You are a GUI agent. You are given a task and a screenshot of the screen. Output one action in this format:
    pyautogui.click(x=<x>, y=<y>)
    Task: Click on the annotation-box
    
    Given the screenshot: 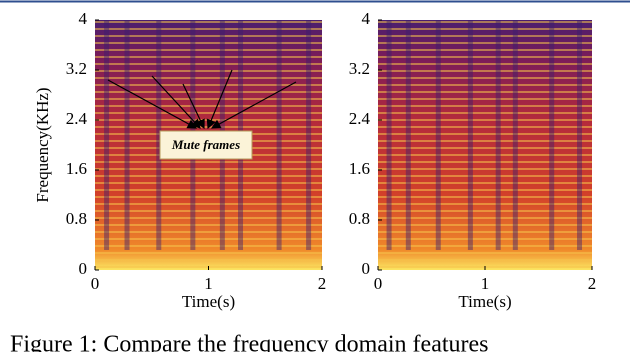 What is the action you would take?
    pyautogui.click(x=206, y=145)
    